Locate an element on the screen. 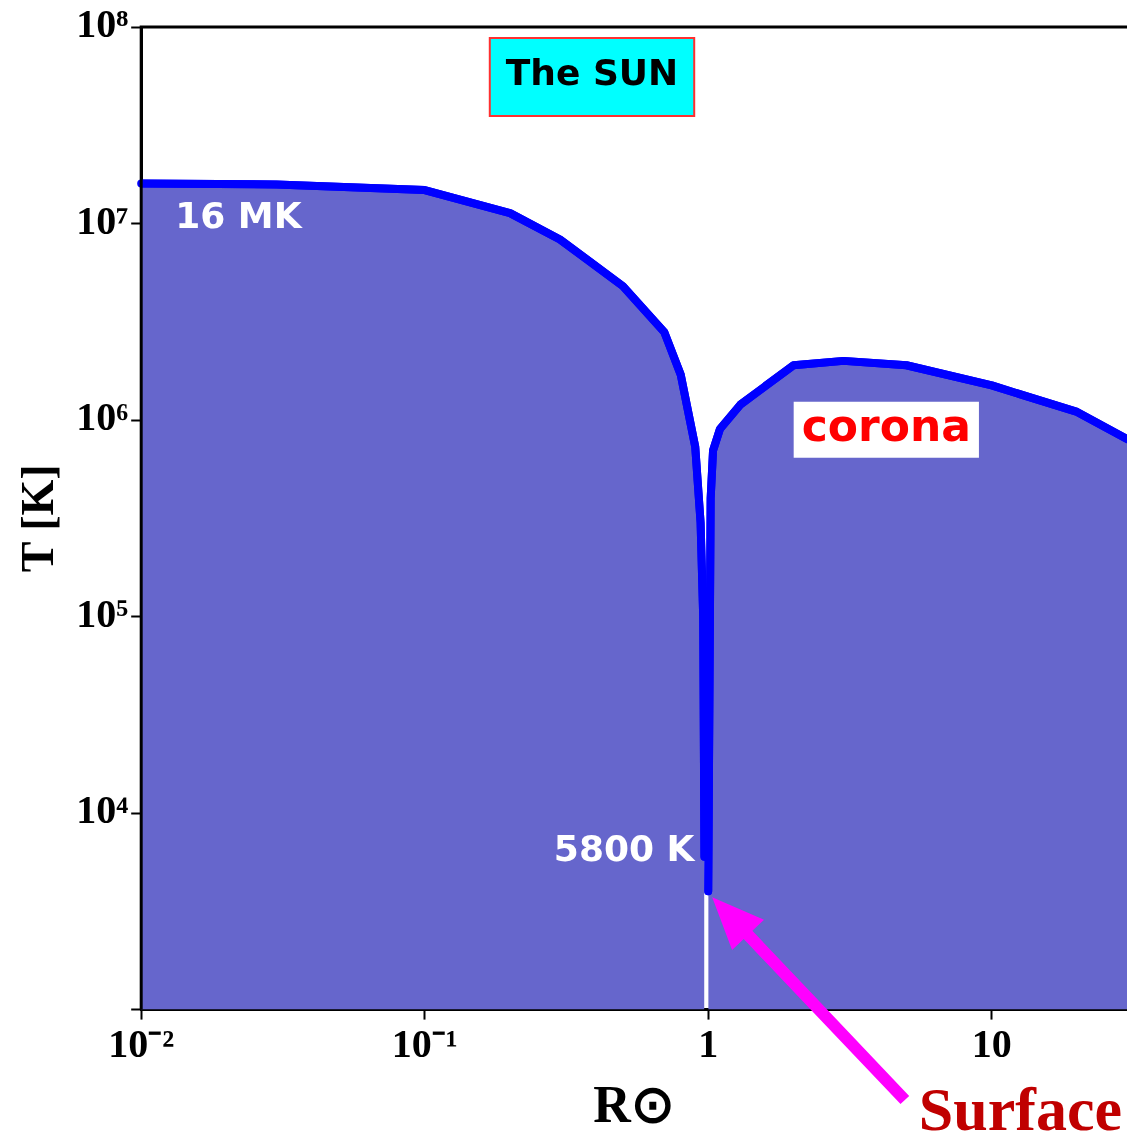  annotation: 5800 K is located at coordinates (624, 849).